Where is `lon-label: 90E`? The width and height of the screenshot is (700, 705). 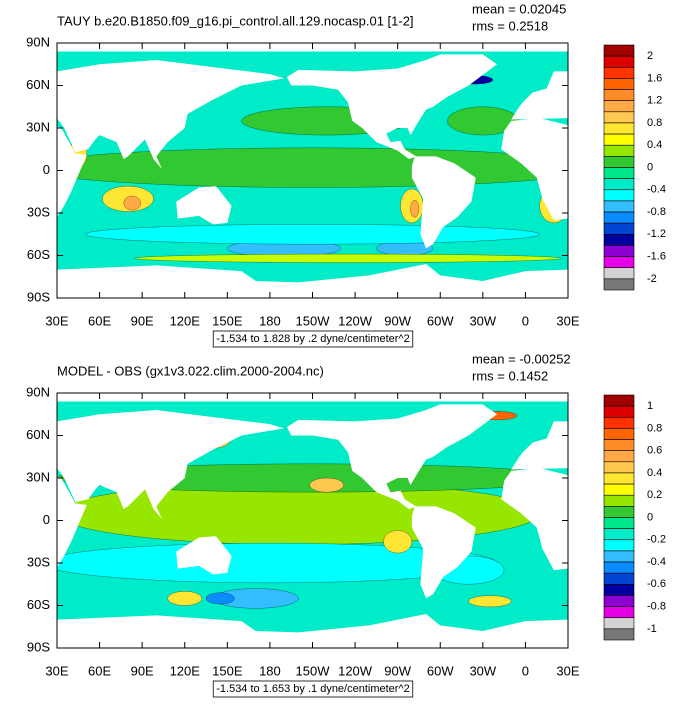 lon-label: 90E is located at coordinates (142, 320).